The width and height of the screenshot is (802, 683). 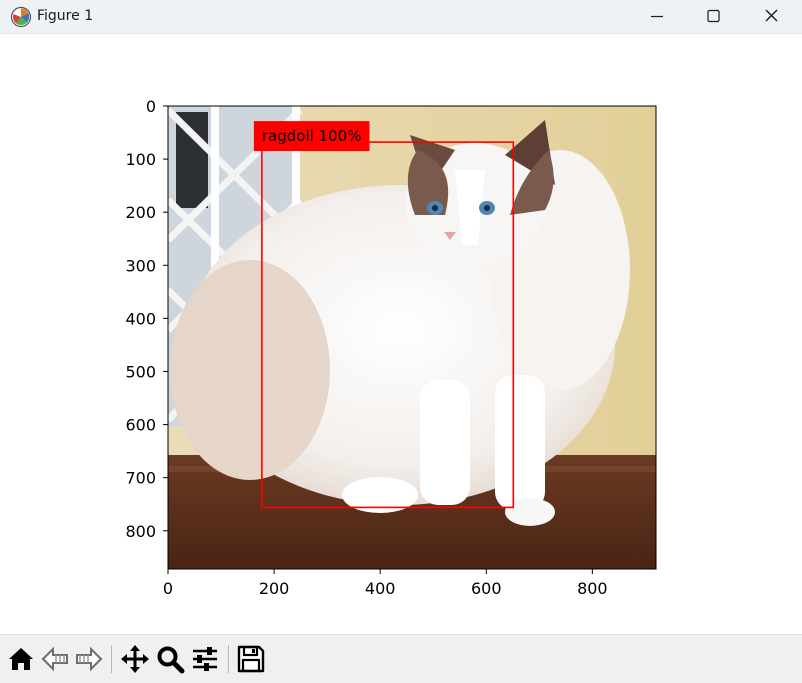 I want to click on home-button, so click(x=21, y=659).